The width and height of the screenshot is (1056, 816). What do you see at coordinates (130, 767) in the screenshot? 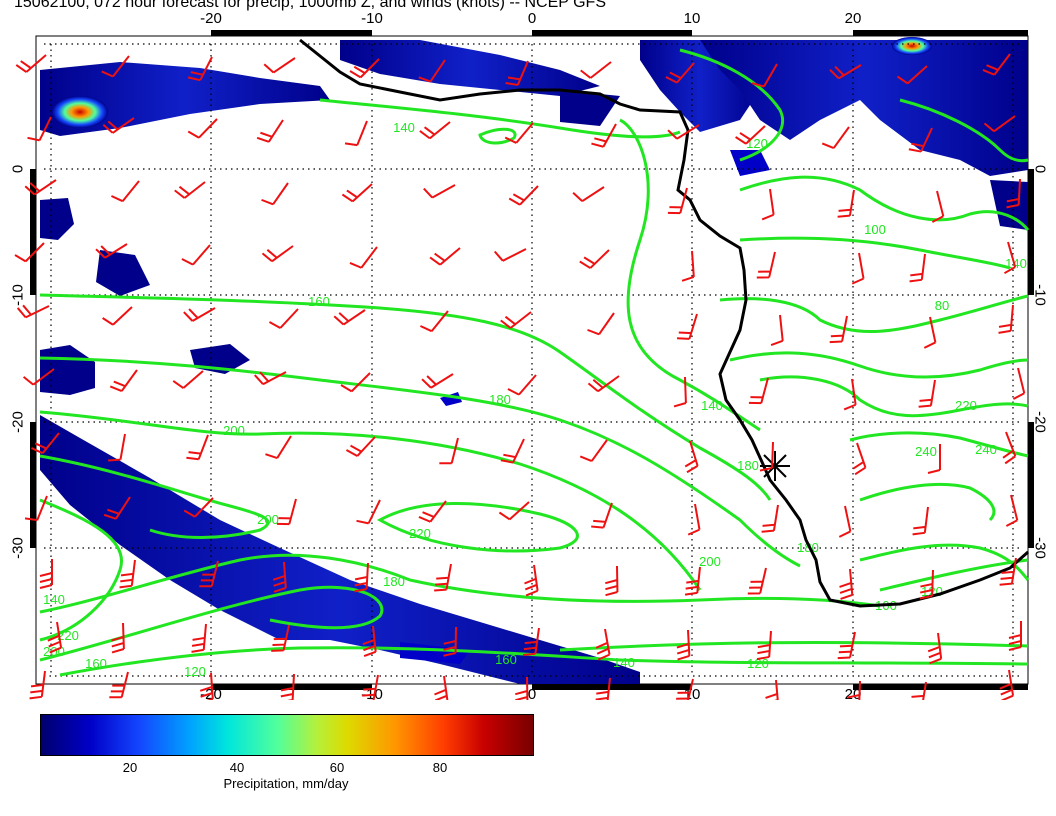
I see `colorbar-tick: 20` at bounding box center [130, 767].